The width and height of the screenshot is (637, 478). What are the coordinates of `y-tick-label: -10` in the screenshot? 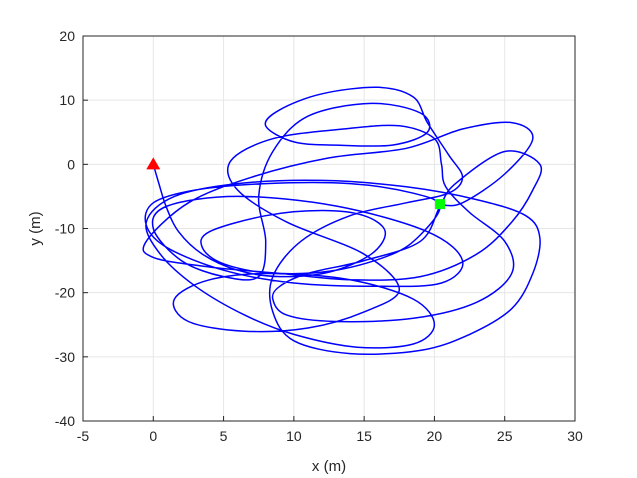 It's located at (65, 229).